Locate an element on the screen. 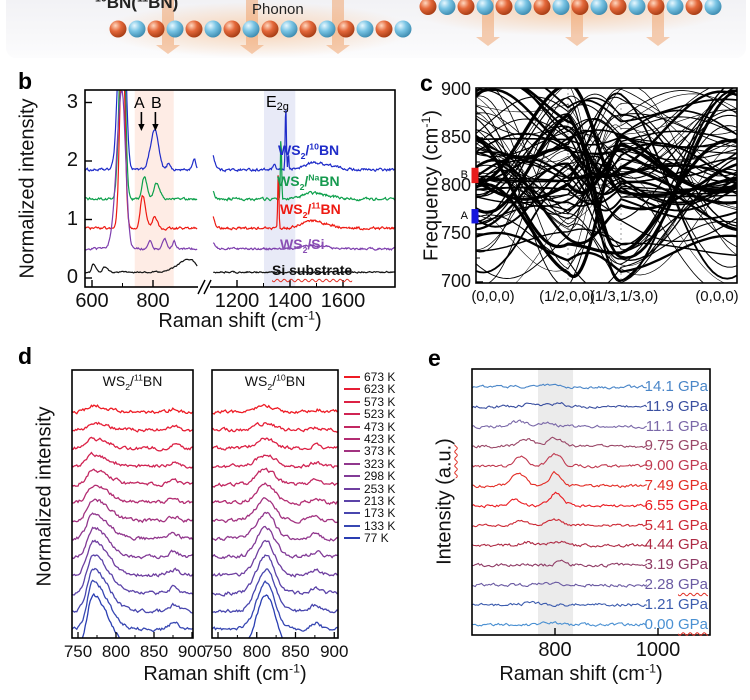 This screenshot has width=750, height=700. y-tick-label: 850 is located at coordinates (455, 137).